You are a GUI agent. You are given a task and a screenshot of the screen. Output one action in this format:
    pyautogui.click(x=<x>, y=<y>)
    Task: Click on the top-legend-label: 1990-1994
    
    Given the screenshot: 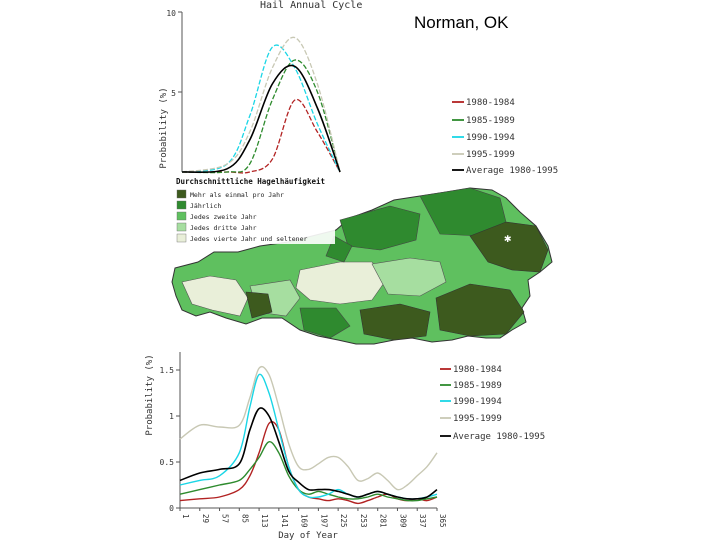 What is the action you would take?
    pyautogui.click(x=490, y=138)
    